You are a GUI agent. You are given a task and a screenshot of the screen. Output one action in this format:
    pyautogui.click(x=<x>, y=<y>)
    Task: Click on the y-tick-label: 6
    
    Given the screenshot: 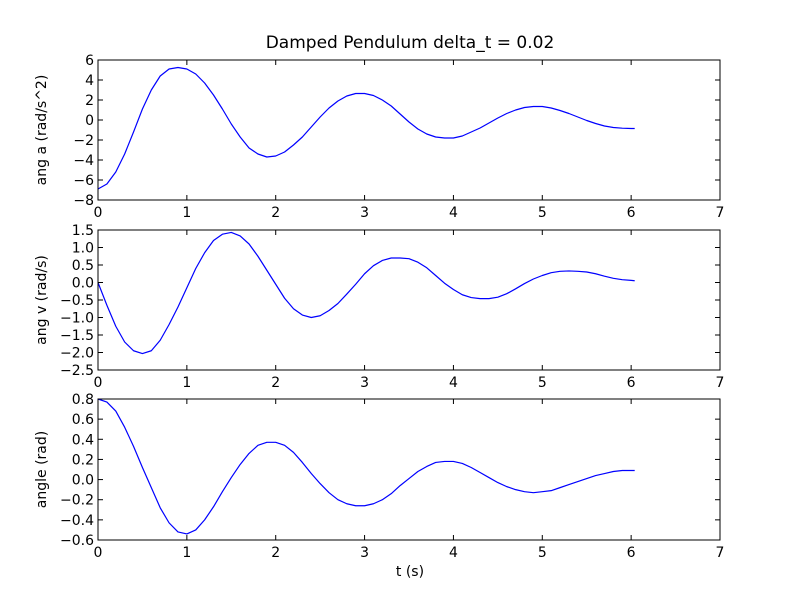 What is the action you would take?
    pyautogui.click(x=89, y=61)
    